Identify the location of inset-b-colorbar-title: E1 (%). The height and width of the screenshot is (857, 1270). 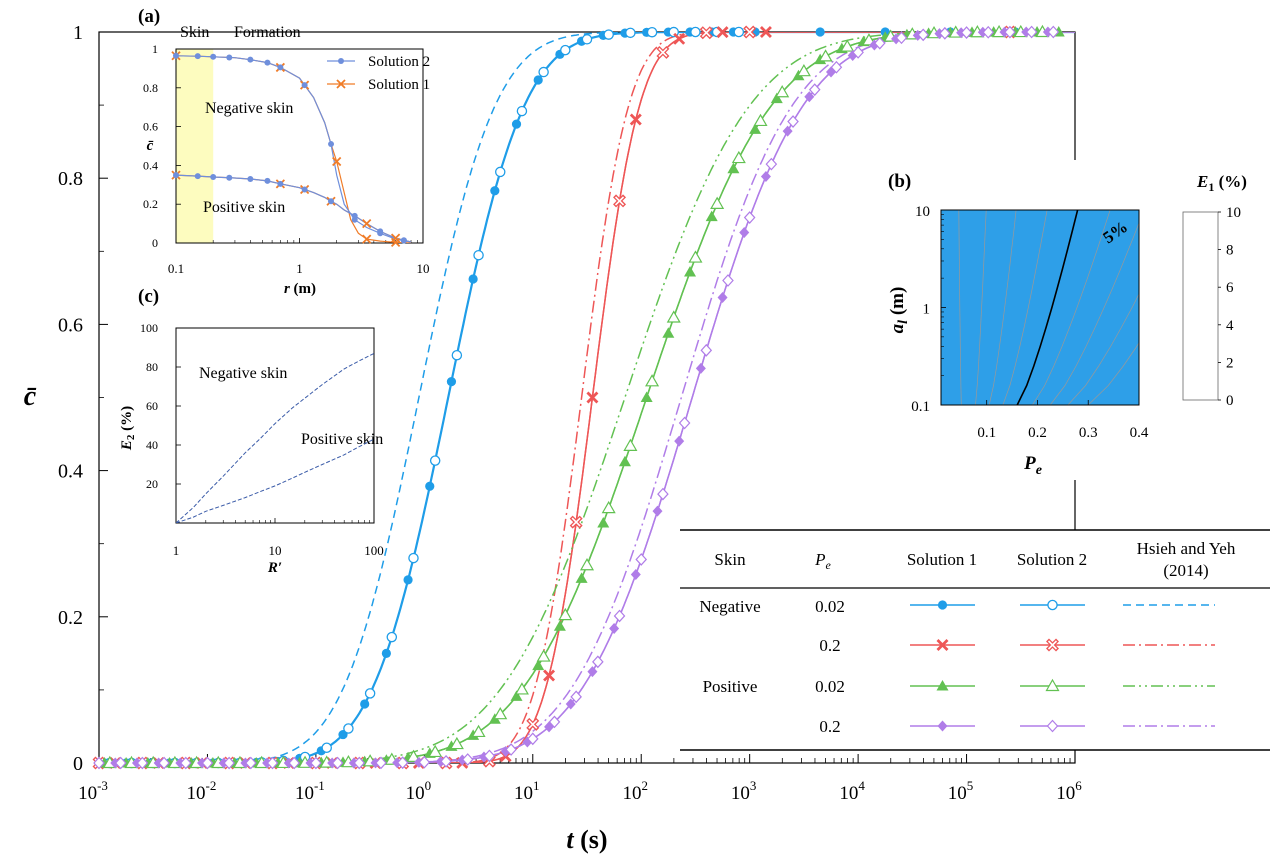
(1221, 183).